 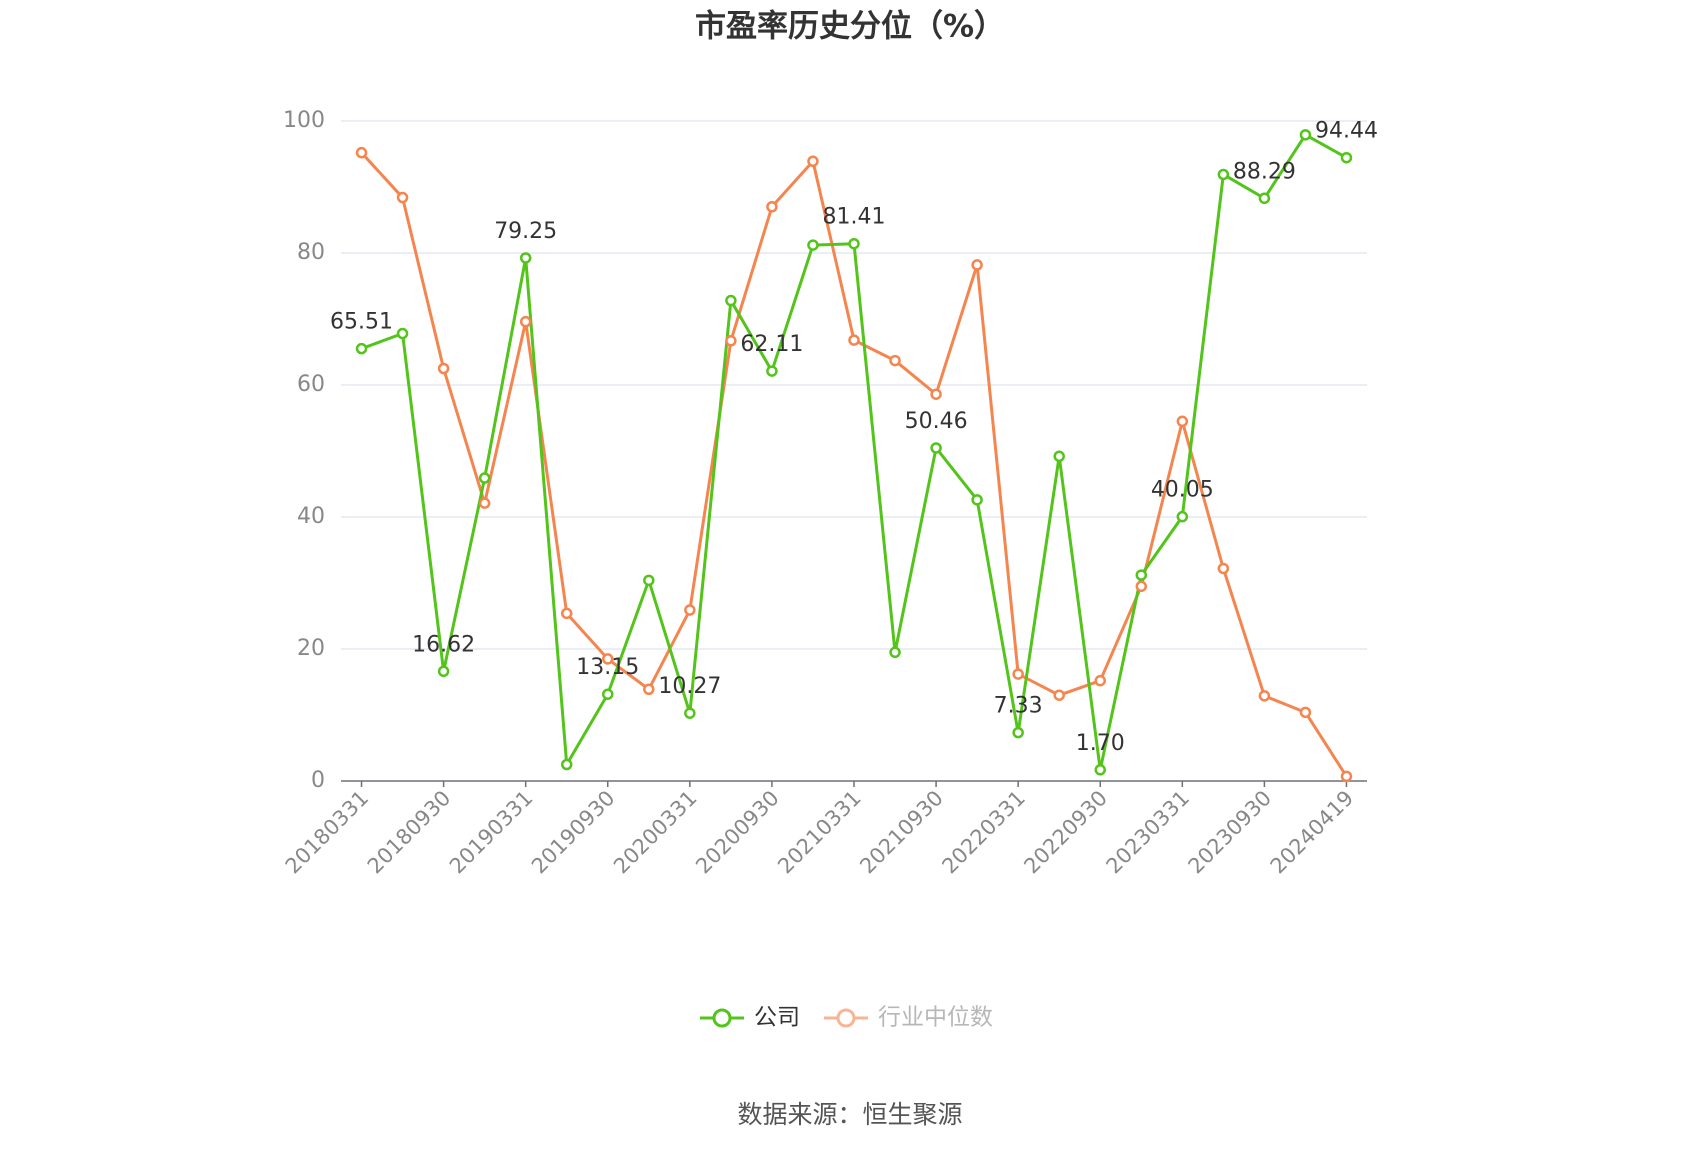 What do you see at coordinates (901, 832) in the screenshot?
I see `x-tick-label: 20210930` at bounding box center [901, 832].